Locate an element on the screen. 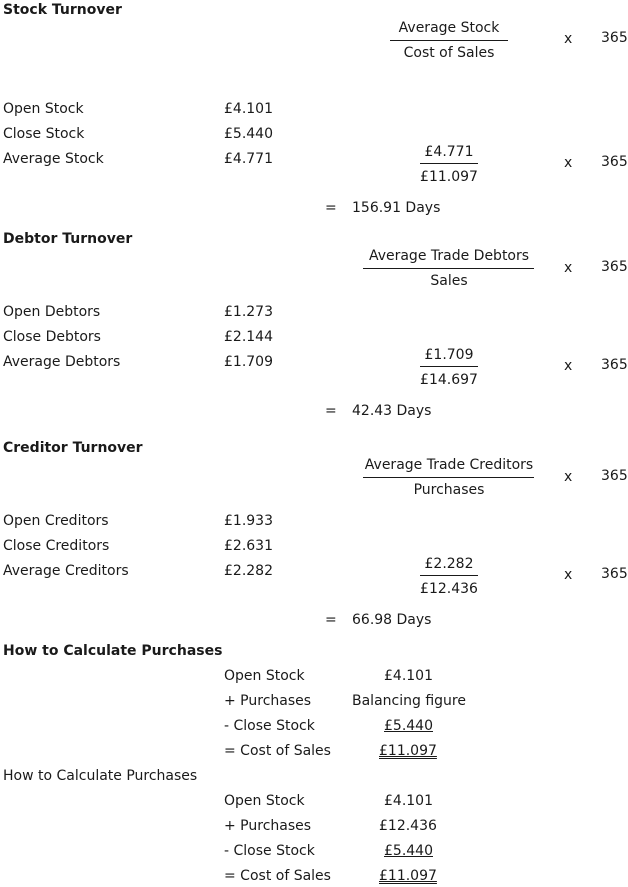 This screenshot has height=887, width=628. stock-close-label: Close Stock is located at coordinates (44, 134).